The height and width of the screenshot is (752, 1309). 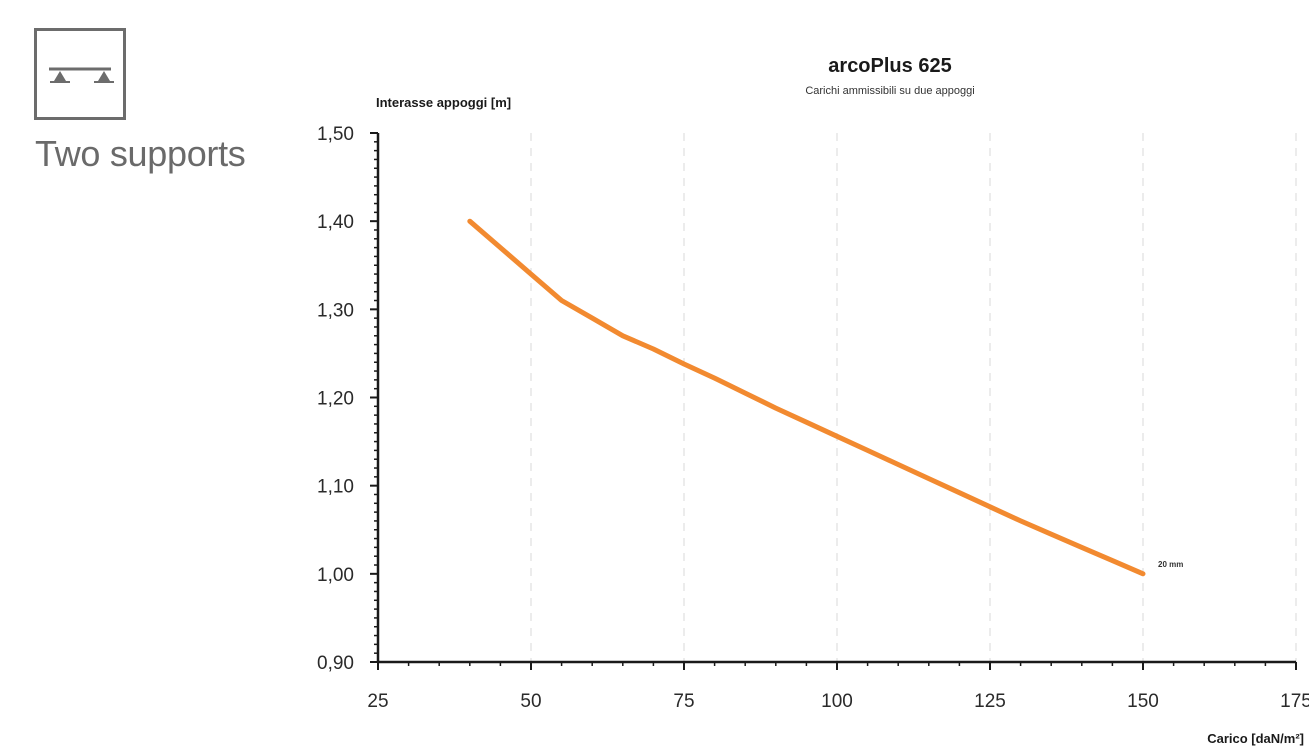 I want to click on x-tick-label: 75, so click(x=683, y=701).